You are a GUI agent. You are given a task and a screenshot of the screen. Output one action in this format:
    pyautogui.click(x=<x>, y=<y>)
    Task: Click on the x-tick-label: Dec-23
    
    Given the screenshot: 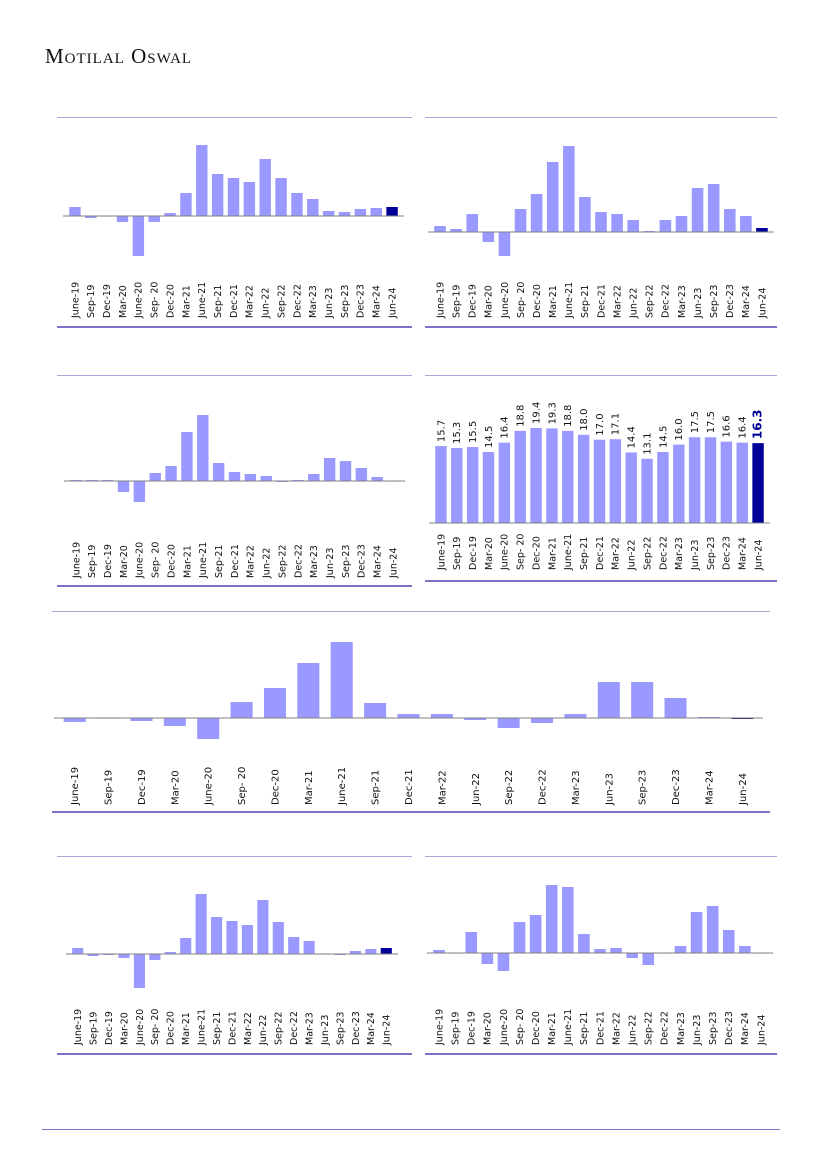 What is the action you would take?
    pyautogui.click(x=361, y=301)
    